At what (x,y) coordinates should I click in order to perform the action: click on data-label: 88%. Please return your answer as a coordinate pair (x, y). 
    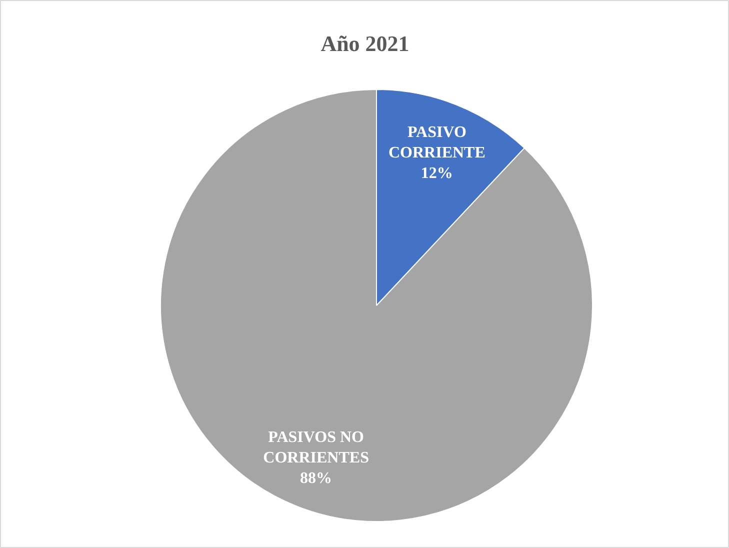
    Looking at the image, I should click on (316, 479).